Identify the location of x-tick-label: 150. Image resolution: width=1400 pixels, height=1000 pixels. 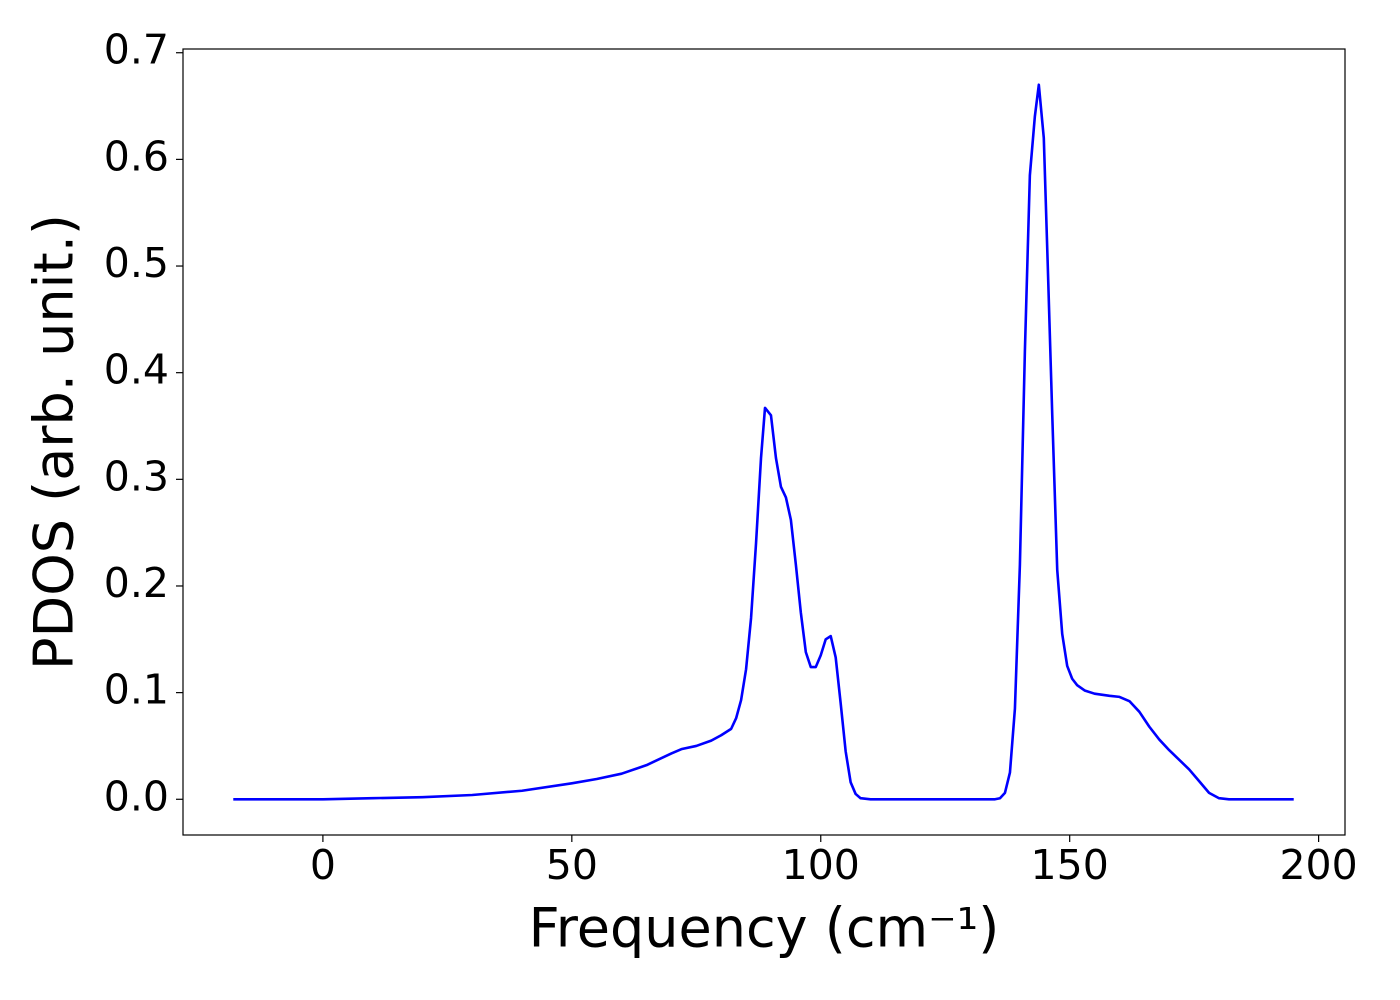
(1070, 865).